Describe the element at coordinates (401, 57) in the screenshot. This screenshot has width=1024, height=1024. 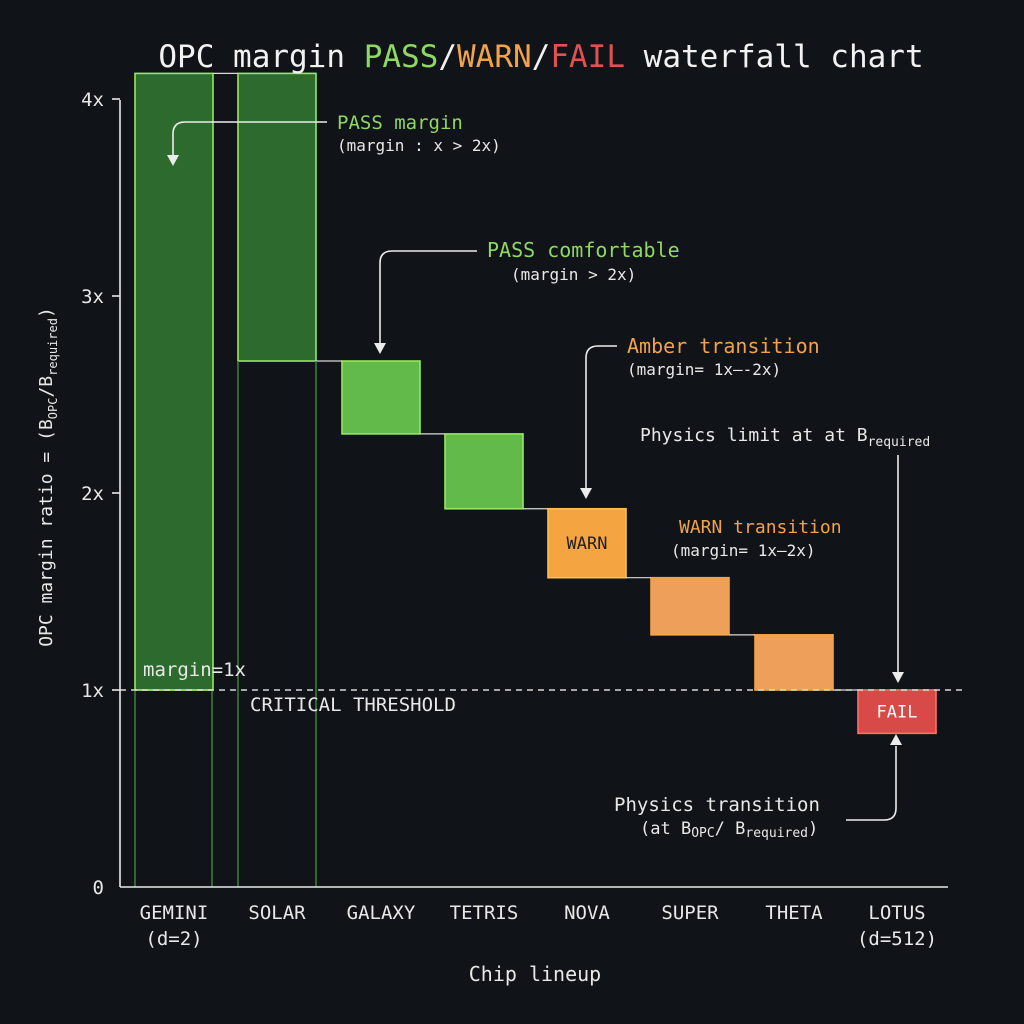
I see `chart-title-part-1: PASS` at that location.